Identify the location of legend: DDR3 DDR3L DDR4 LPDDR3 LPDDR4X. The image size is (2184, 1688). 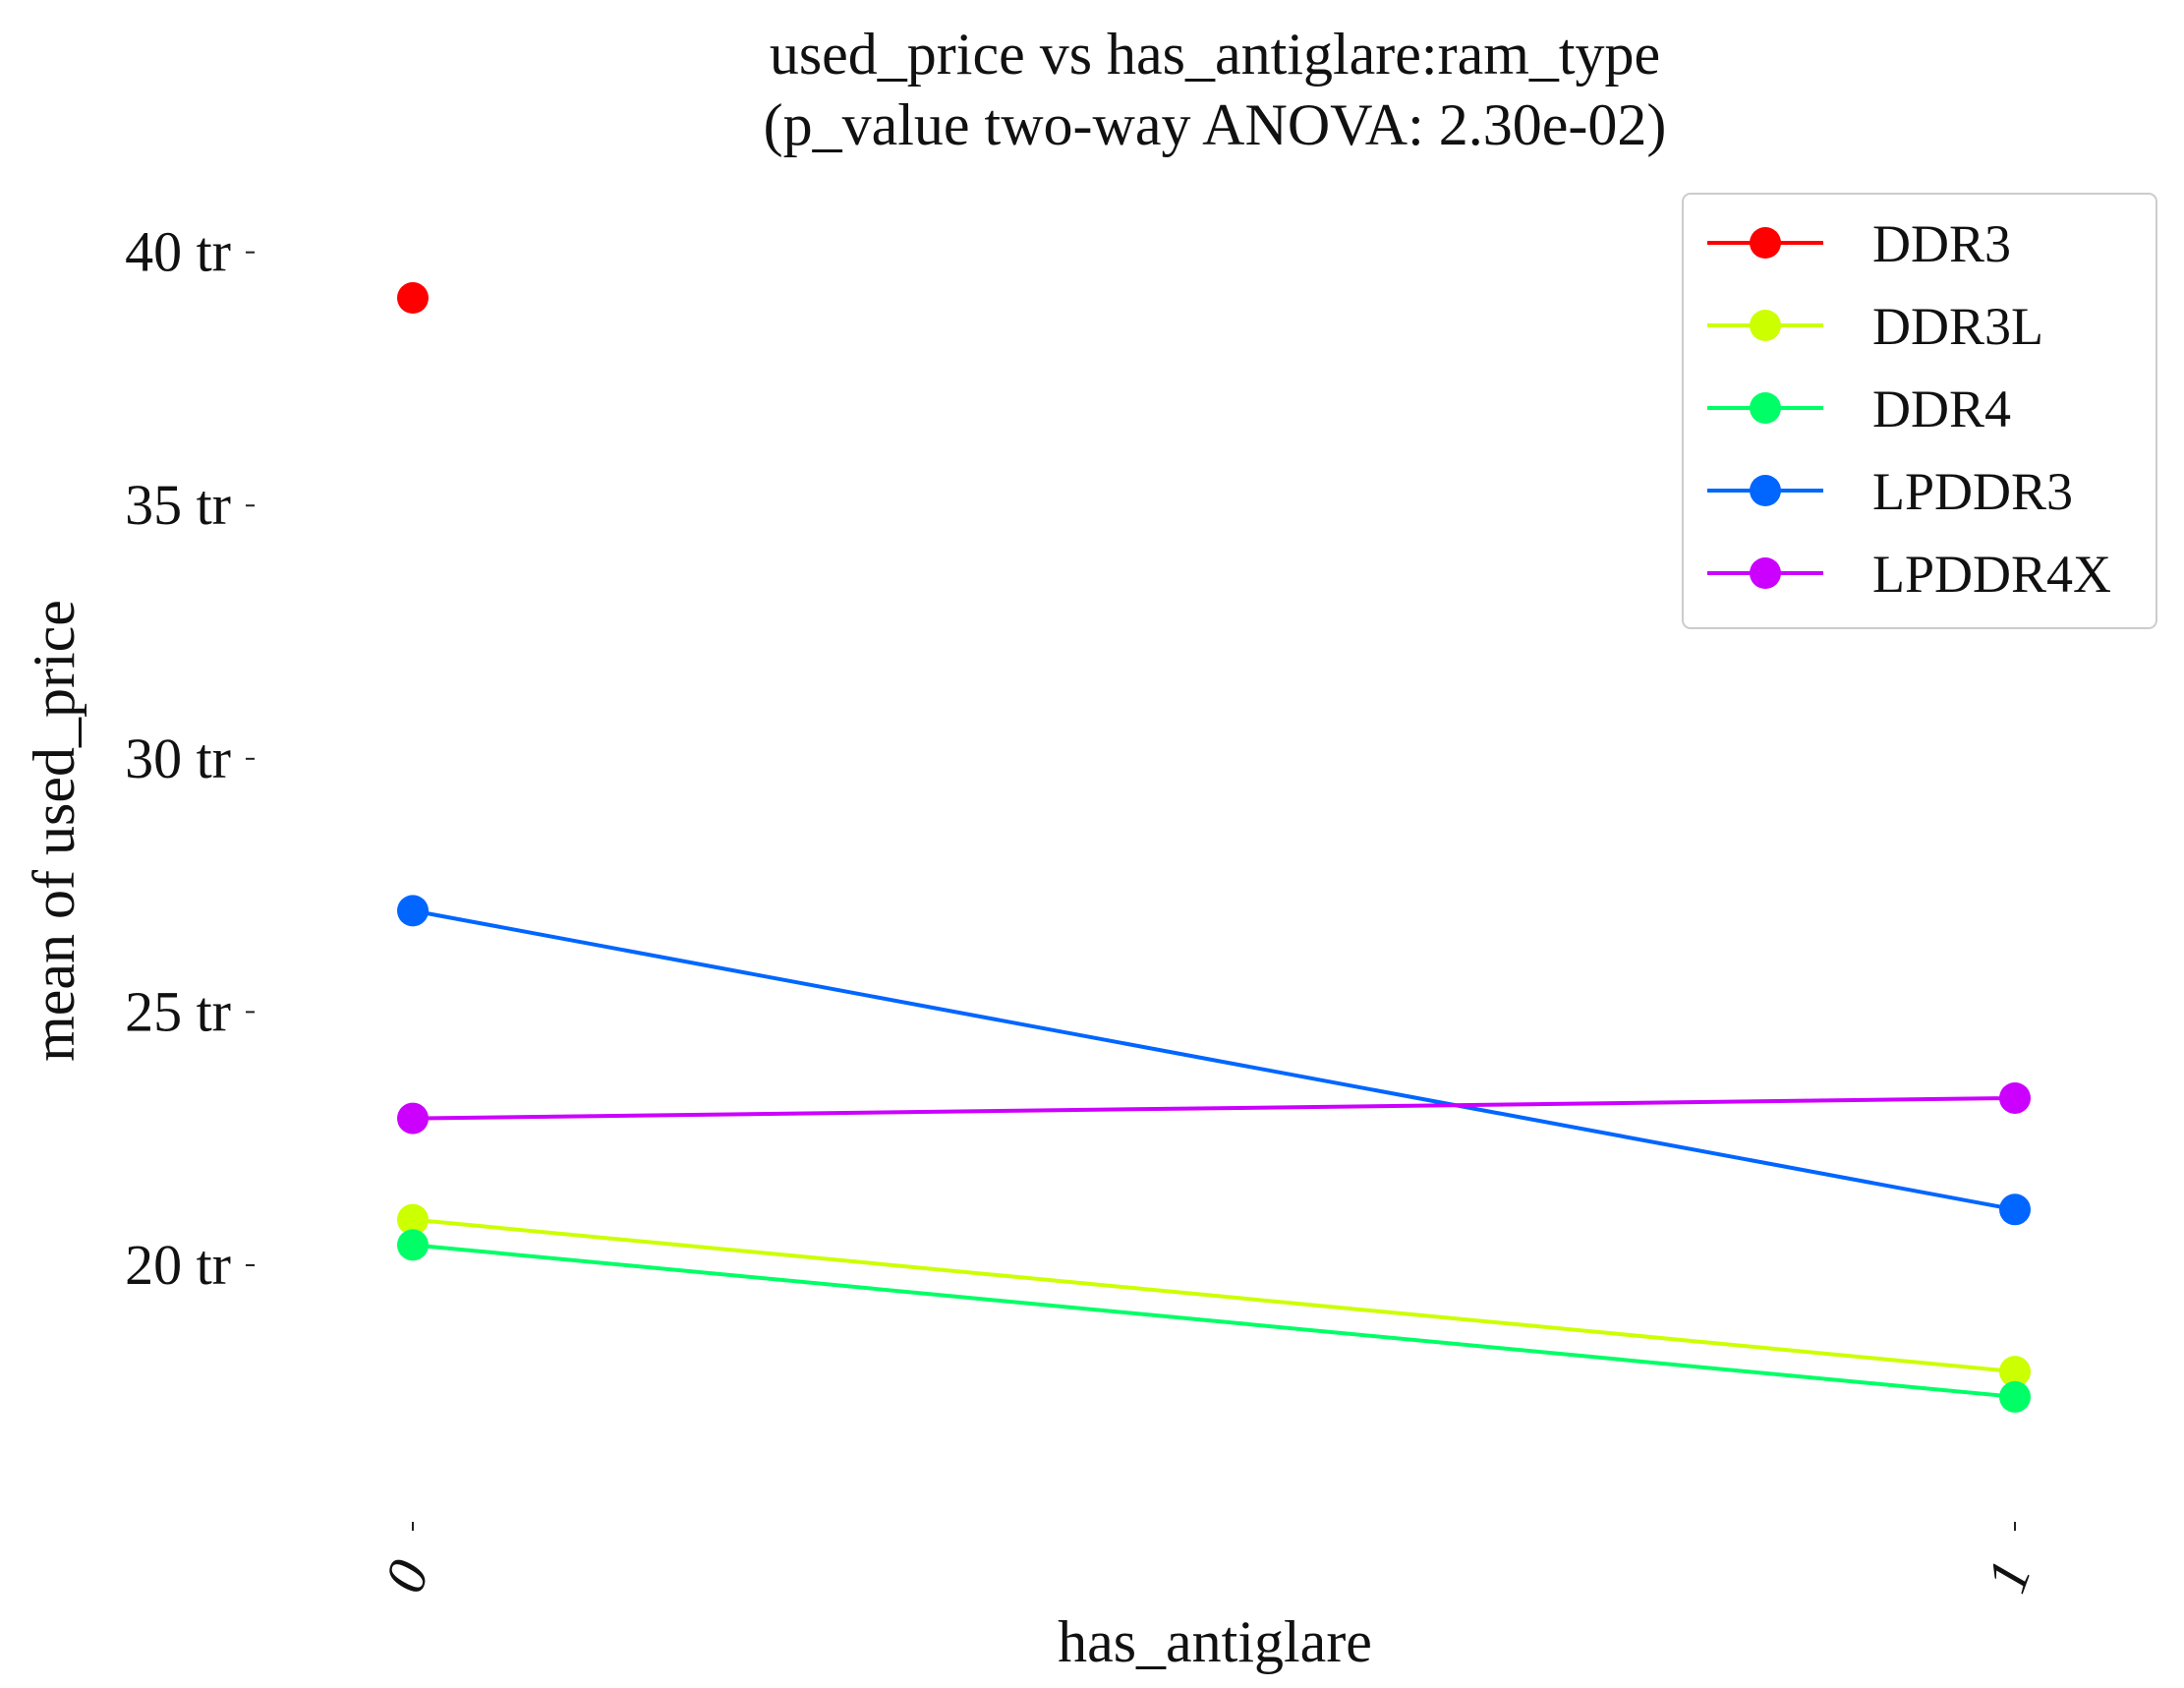
(1919, 411).